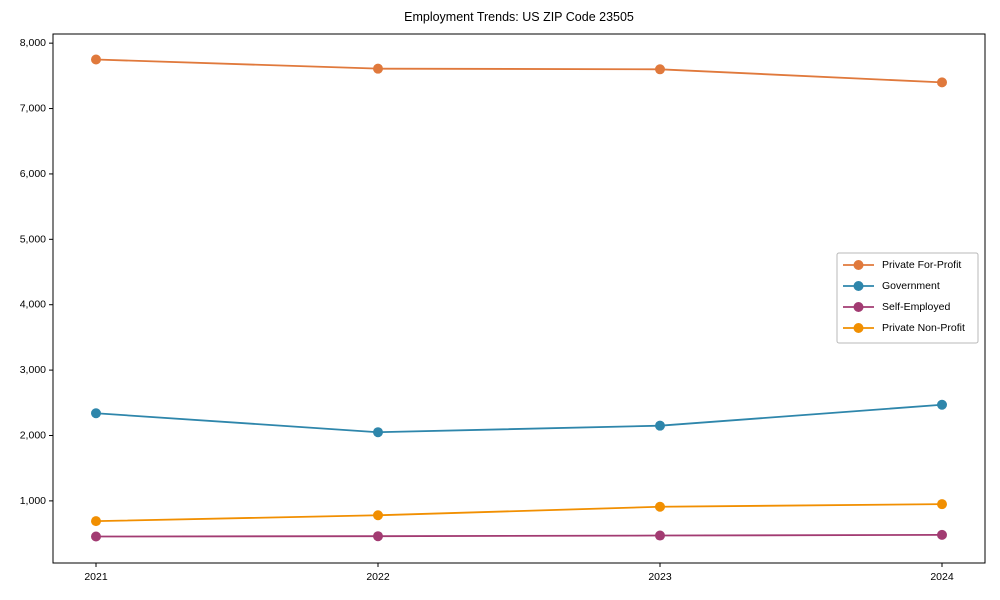 The width and height of the screenshot is (1000, 600). Describe the element at coordinates (942, 577) in the screenshot. I see `x-tick-label: 2024` at that location.